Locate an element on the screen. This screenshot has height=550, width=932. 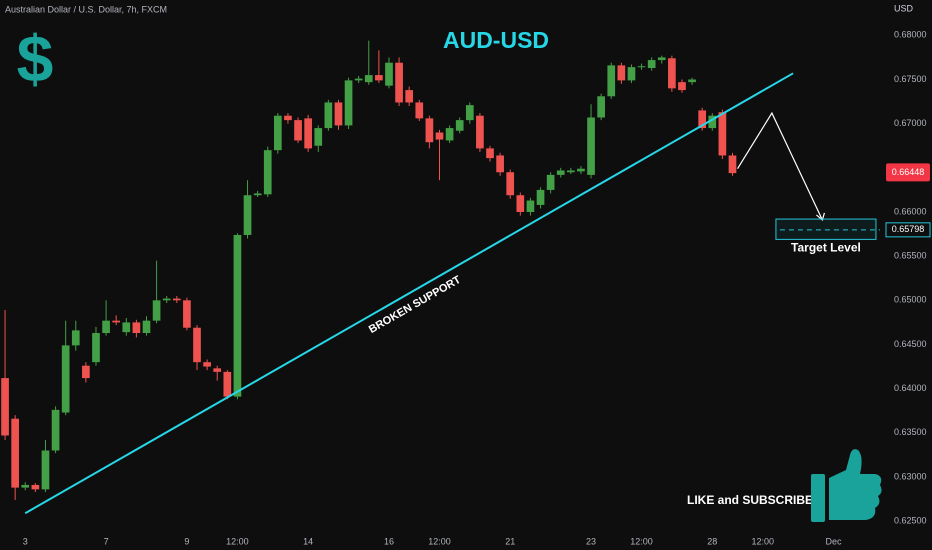
y-tick-label: 0.65500 is located at coordinates (910, 256).